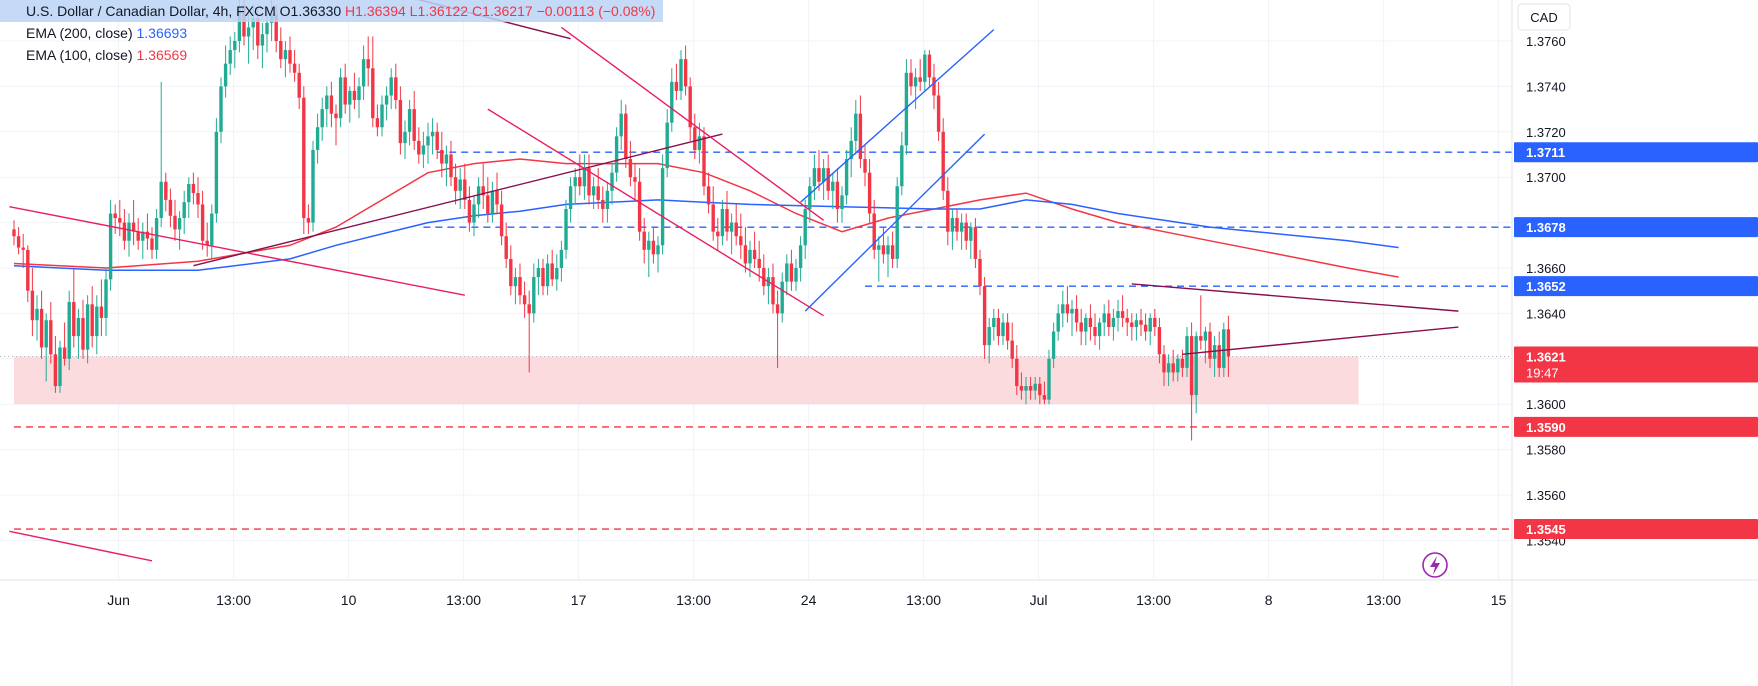 Image resolution: width=1758 pixels, height=686 pixels. Describe the element at coordinates (579, 600) in the screenshot. I see `x-tick-label: 17` at that location.